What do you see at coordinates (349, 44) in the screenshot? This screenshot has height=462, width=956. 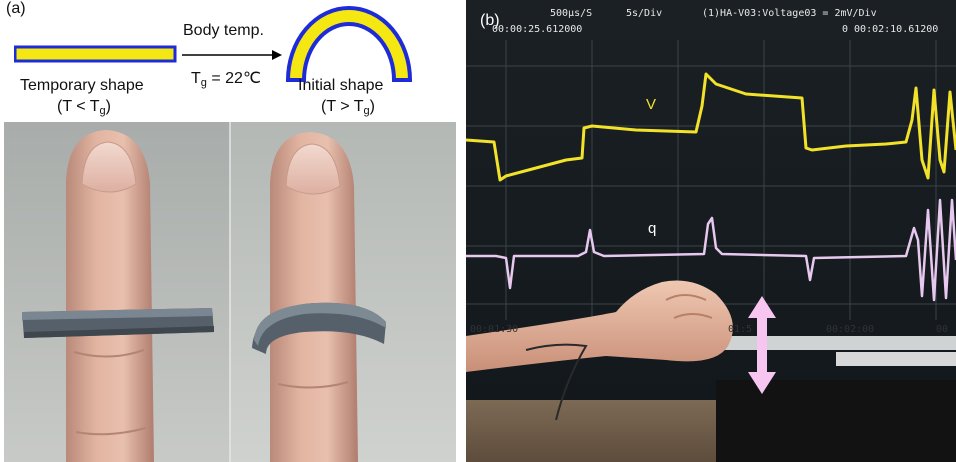 I see `arc-strip-icon` at bounding box center [349, 44].